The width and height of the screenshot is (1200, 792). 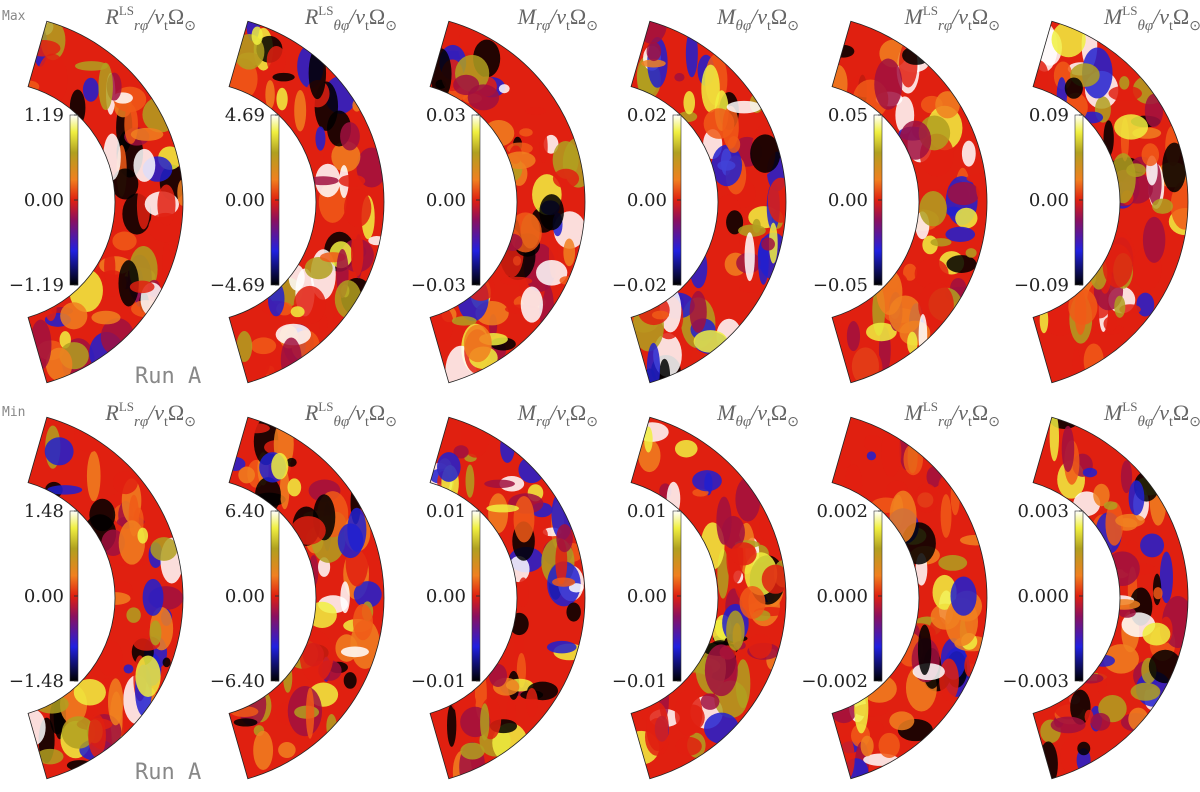 What do you see at coordinates (341, 26) in the screenshot?
I see `title-part: θφ` at bounding box center [341, 26].